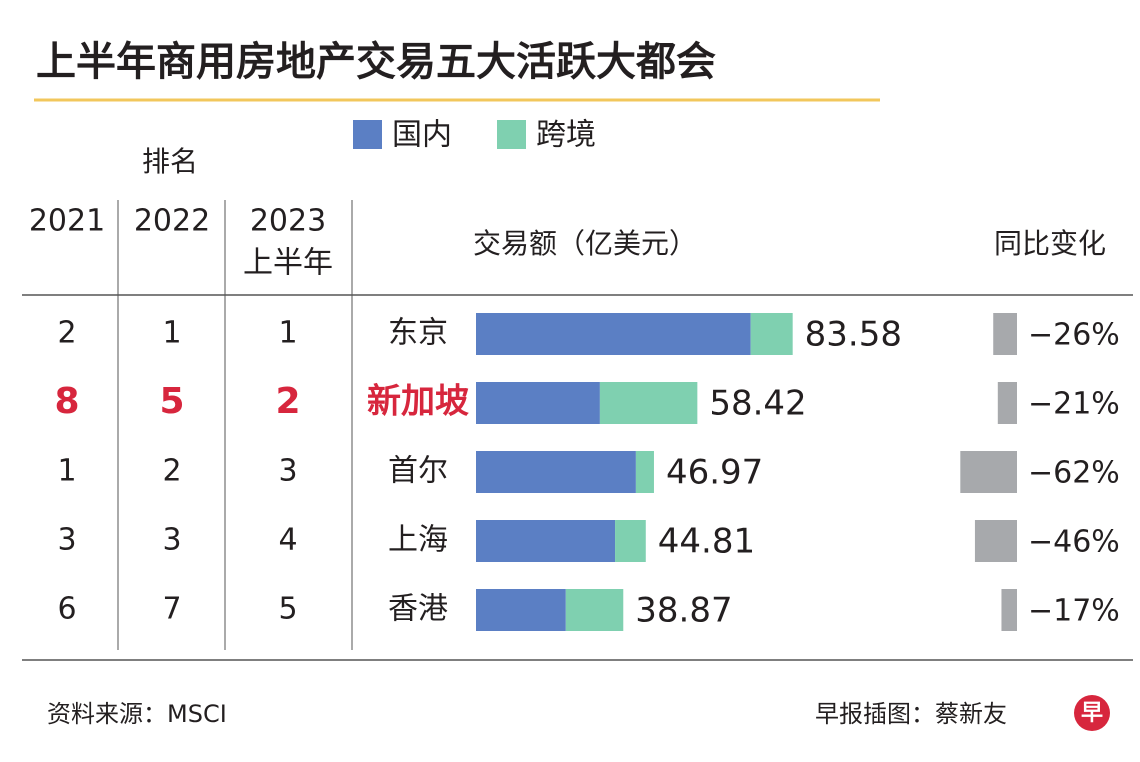 Image resolution: width=1140 pixels, height=762 pixels. I want to click on rank: 4, so click(287, 540).